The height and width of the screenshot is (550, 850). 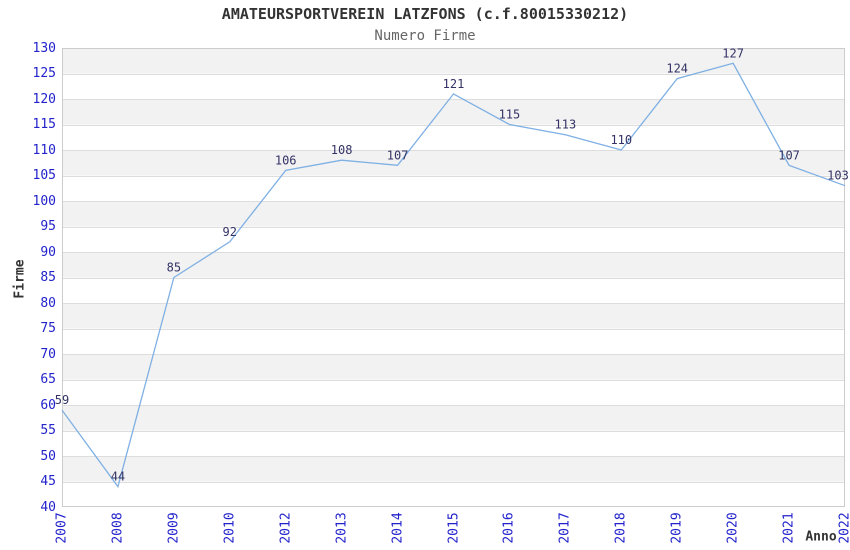 What do you see at coordinates (62, 528) in the screenshot?
I see `x-tick-label: 2007` at bounding box center [62, 528].